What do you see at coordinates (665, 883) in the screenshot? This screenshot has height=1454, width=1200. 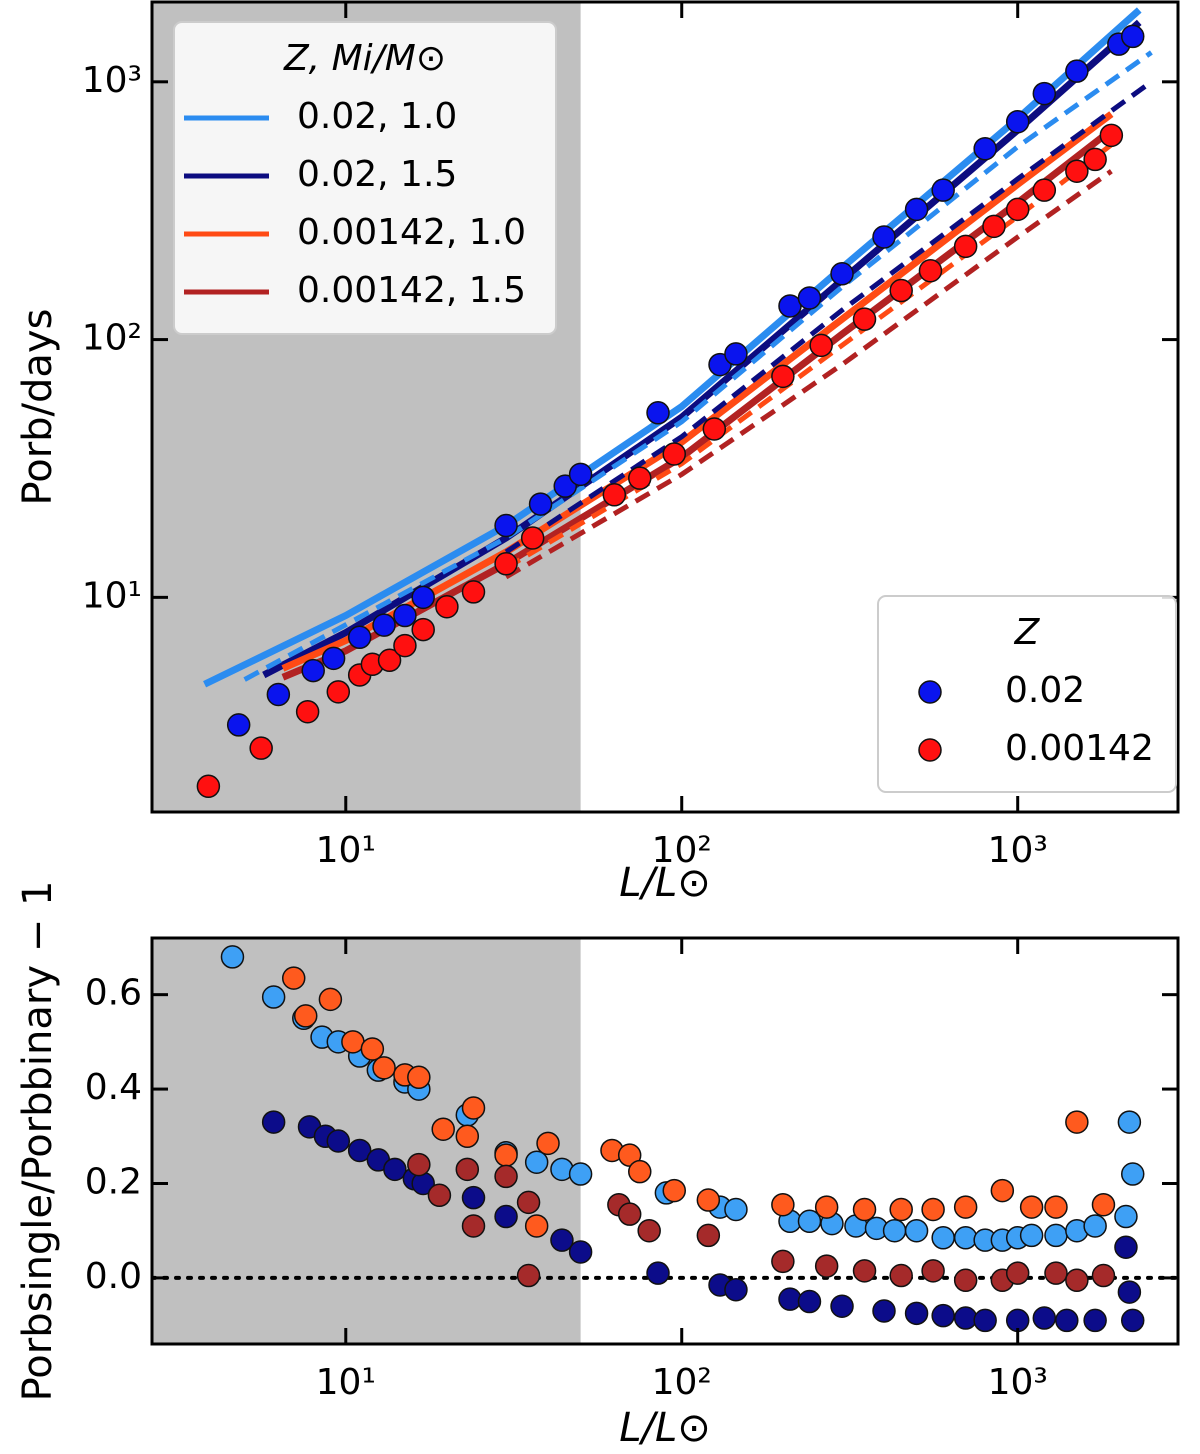 I see `x-axis-label: L/L⊙` at bounding box center [665, 883].